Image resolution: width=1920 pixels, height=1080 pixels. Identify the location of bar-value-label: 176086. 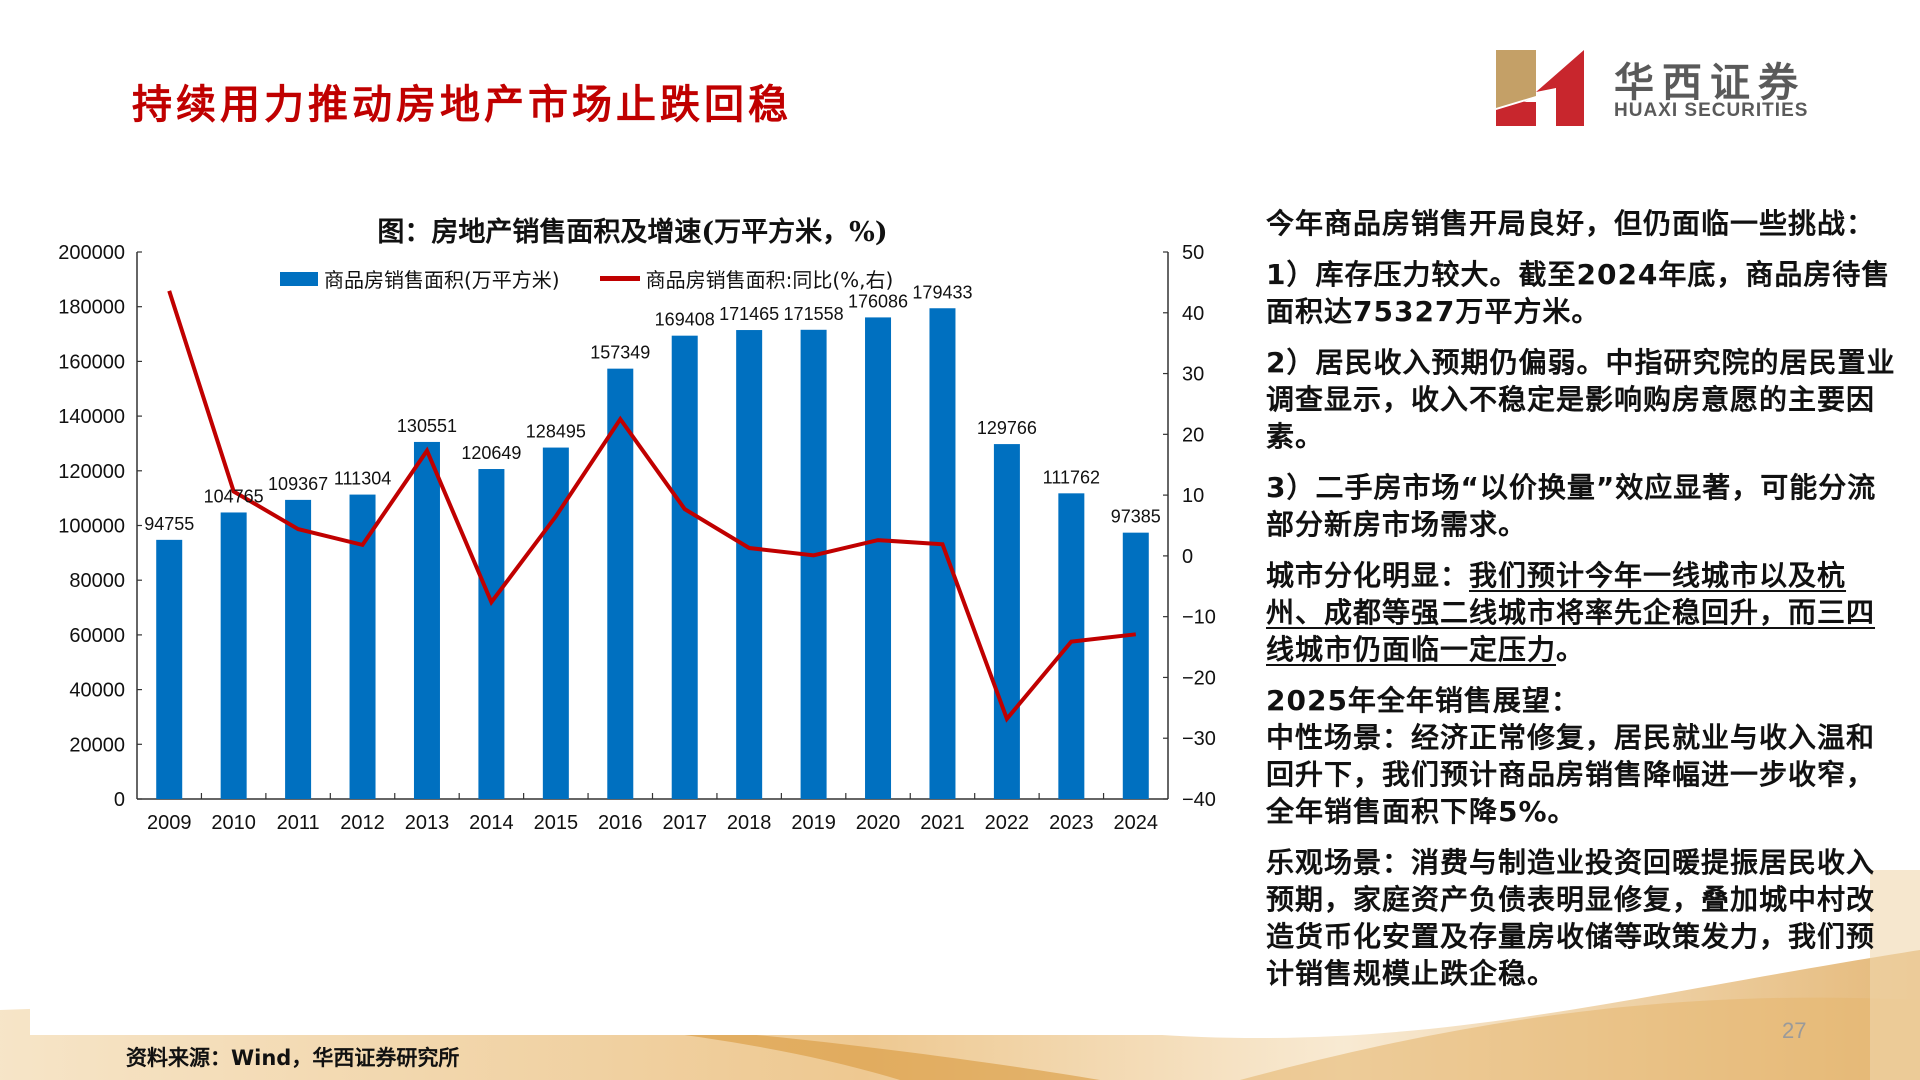
(878, 301).